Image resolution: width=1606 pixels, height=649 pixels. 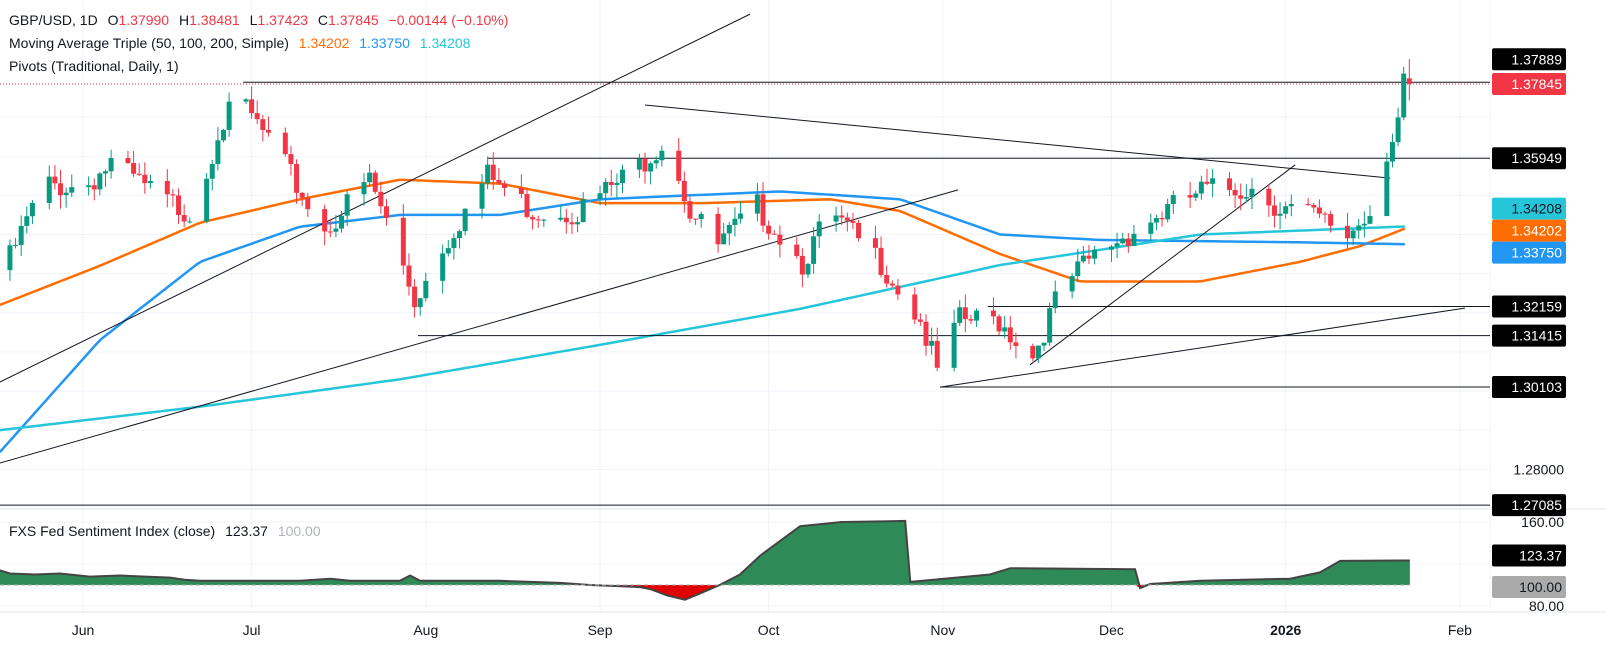 I want to click on time-tick: Jul, so click(x=252, y=630).